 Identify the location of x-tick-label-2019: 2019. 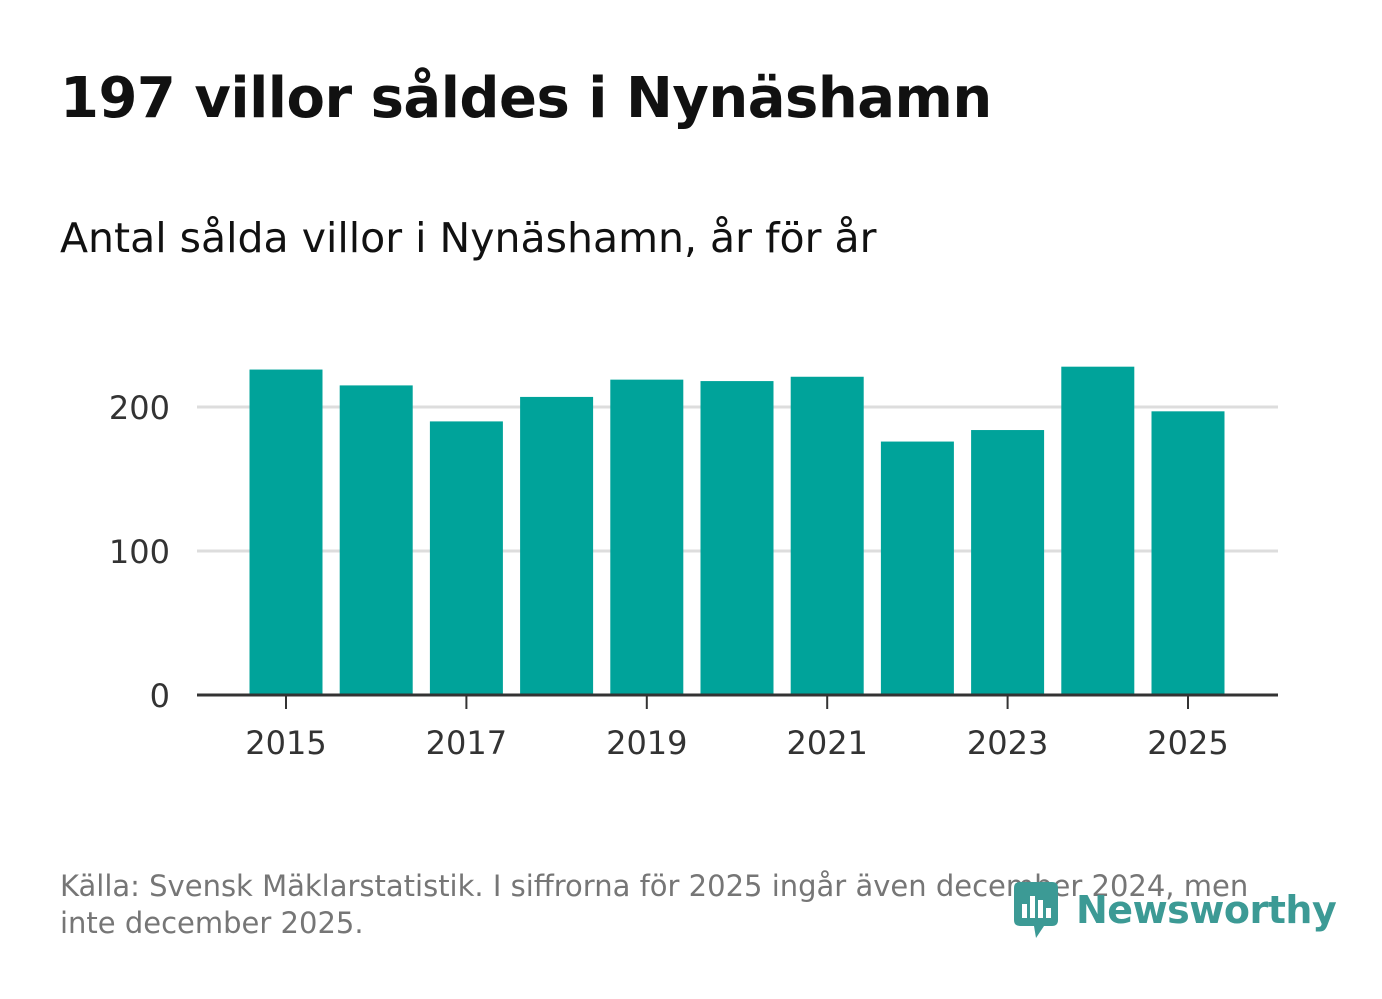
(646, 743).